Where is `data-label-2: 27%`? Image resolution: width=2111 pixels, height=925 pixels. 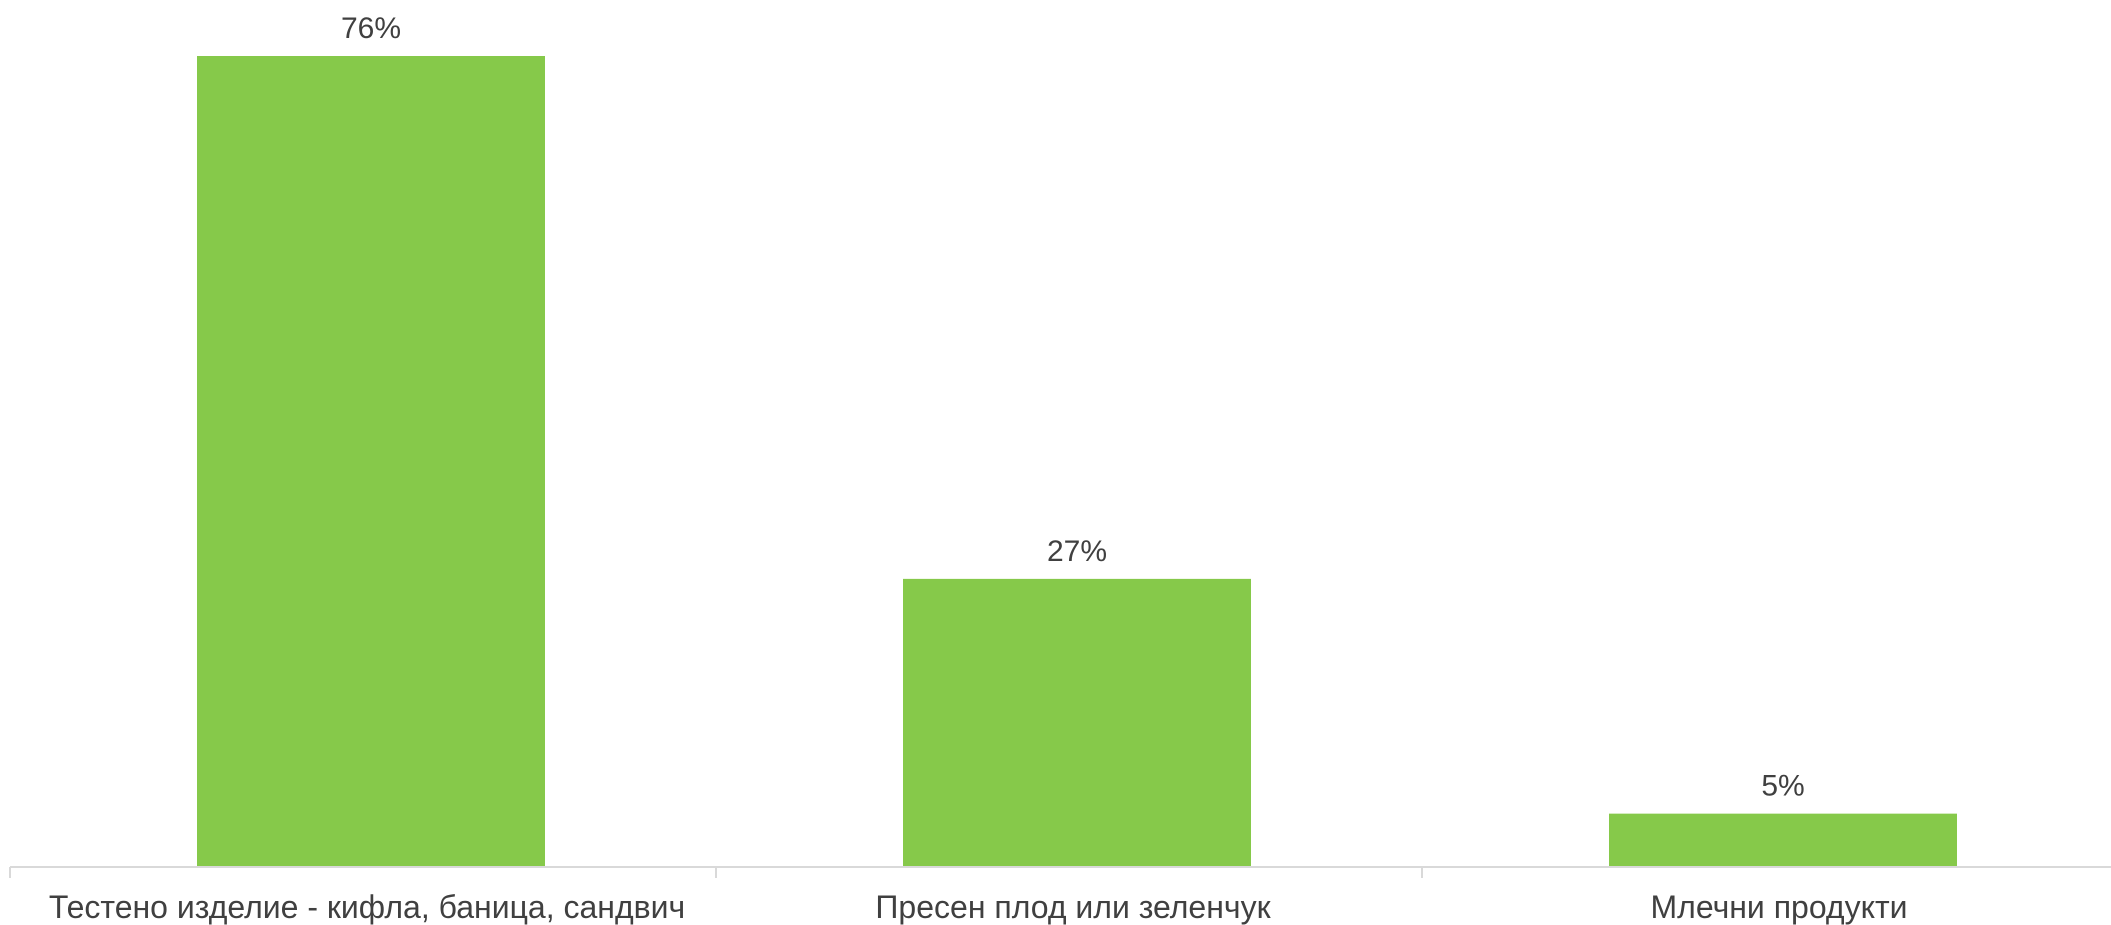
data-label-2: 27% is located at coordinates (1077, 551).